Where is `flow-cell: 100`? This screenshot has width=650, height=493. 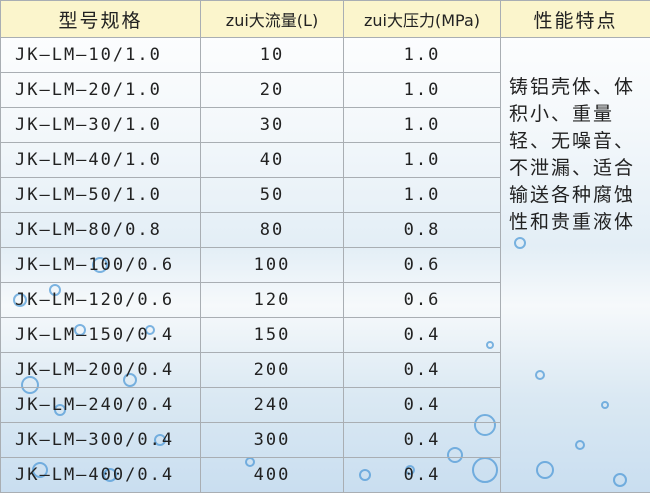 flow-cell: 100 is located at coordinates (272, 265).